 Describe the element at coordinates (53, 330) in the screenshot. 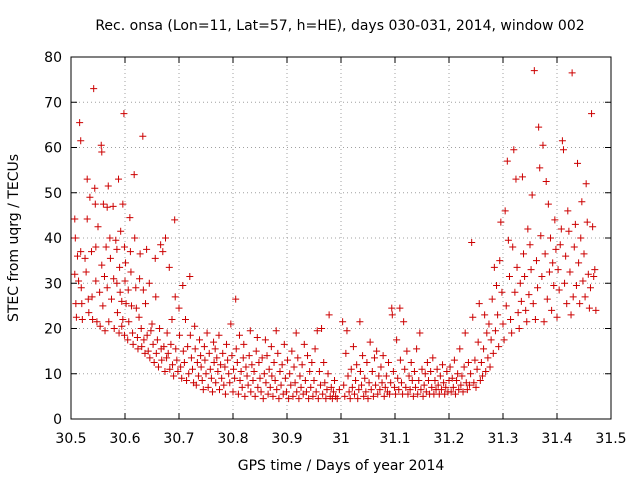

I see `y-tick-label: 20` at that location.